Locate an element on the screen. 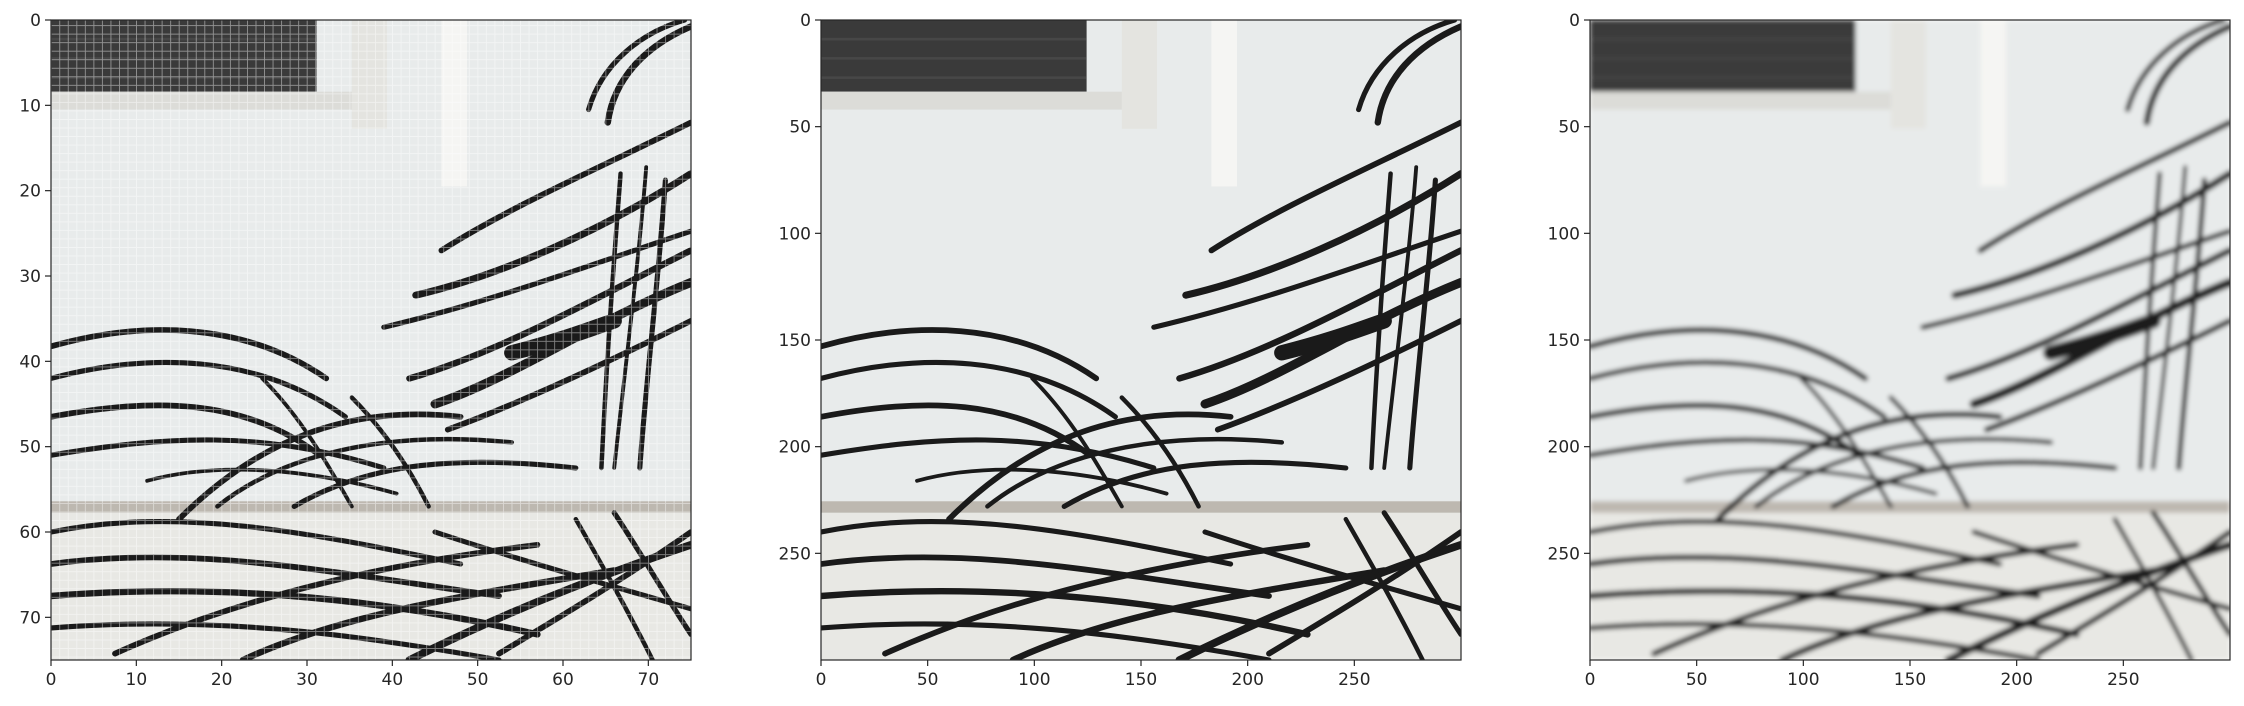 This screenshot has height=706, width=2244. low-resolution-xtick-label: 60 is located at coordinates (563, 680).